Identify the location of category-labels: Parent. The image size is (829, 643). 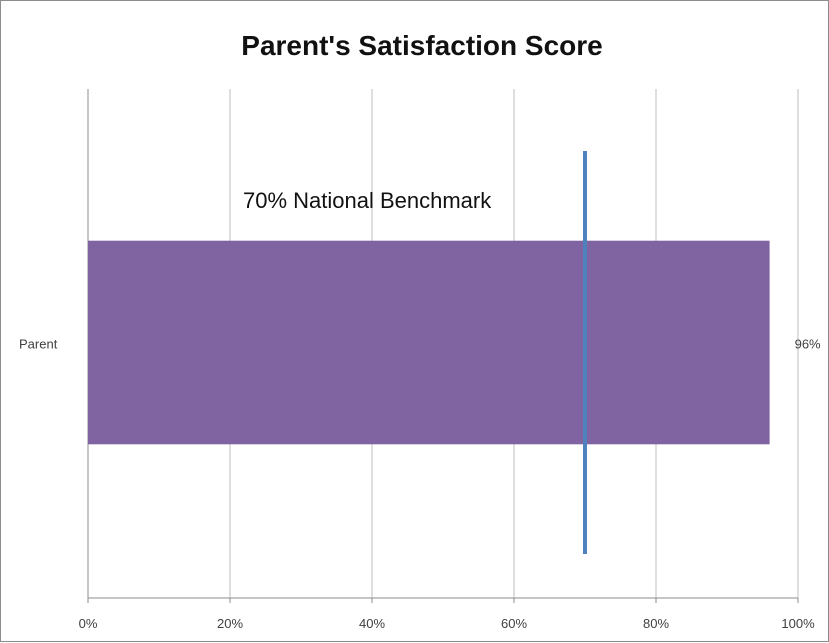
(38, 344).